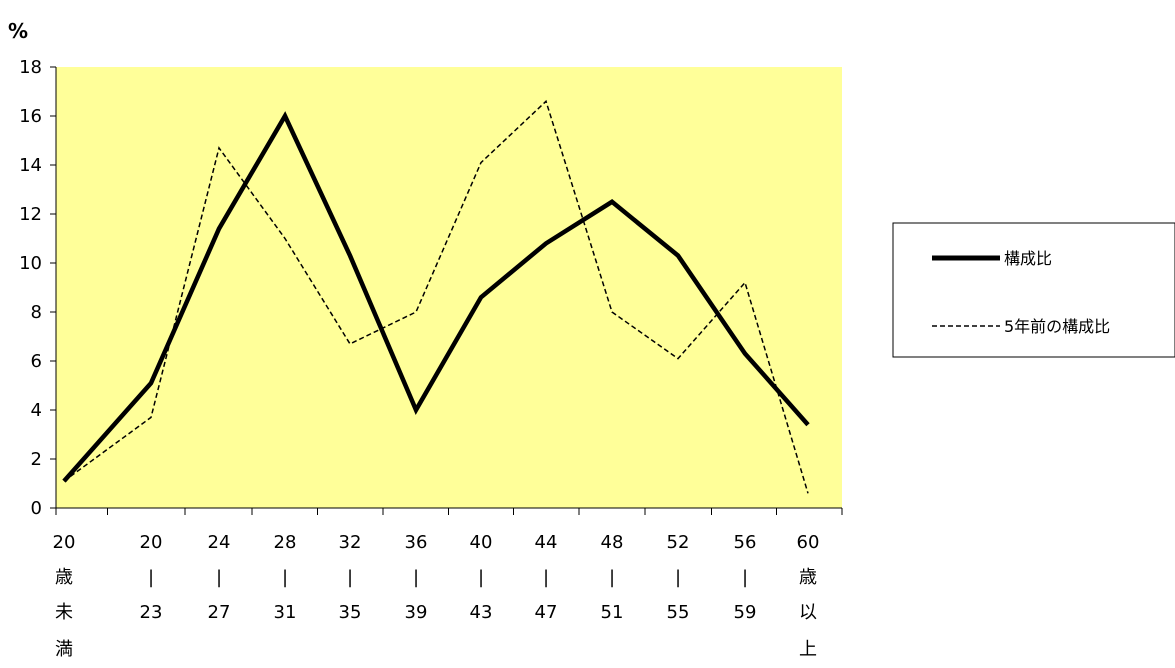  Describe the element at coordinates (350, 612) in the screenshot. I see `x-tick-label: 35` at that location.